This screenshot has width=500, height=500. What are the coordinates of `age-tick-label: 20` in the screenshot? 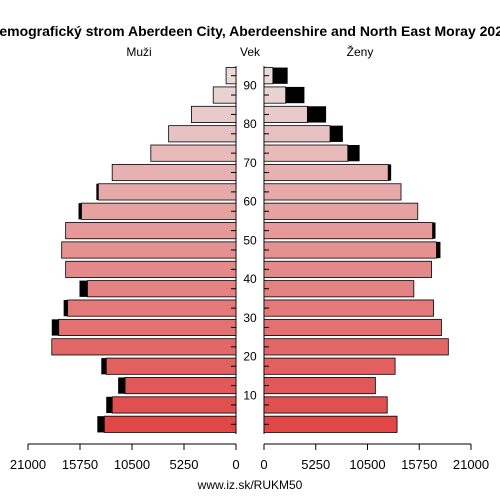 It's located at (250, 357).